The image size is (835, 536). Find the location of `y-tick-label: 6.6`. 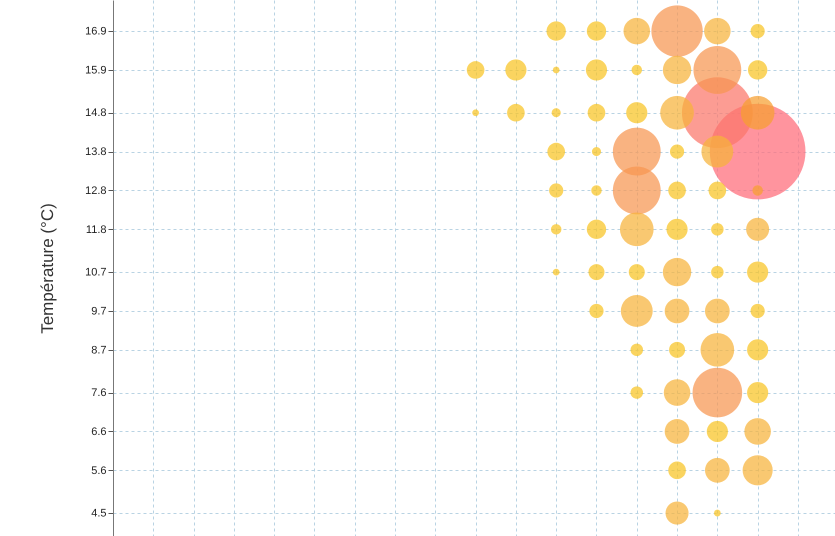

y-tick-label: 6.6 is located at coordinates (98, 432).